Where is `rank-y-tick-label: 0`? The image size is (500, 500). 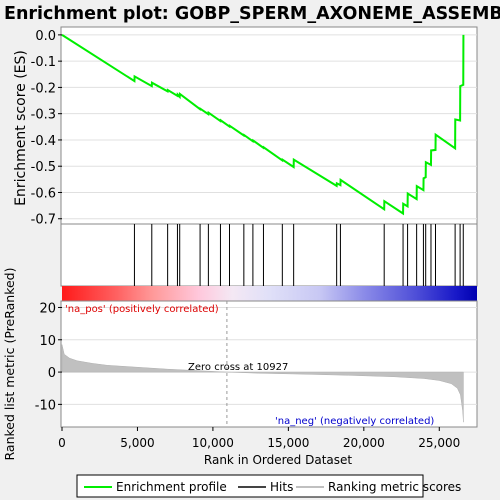 rank-y-tick-label: 0 is located at coordinates (52, 373).